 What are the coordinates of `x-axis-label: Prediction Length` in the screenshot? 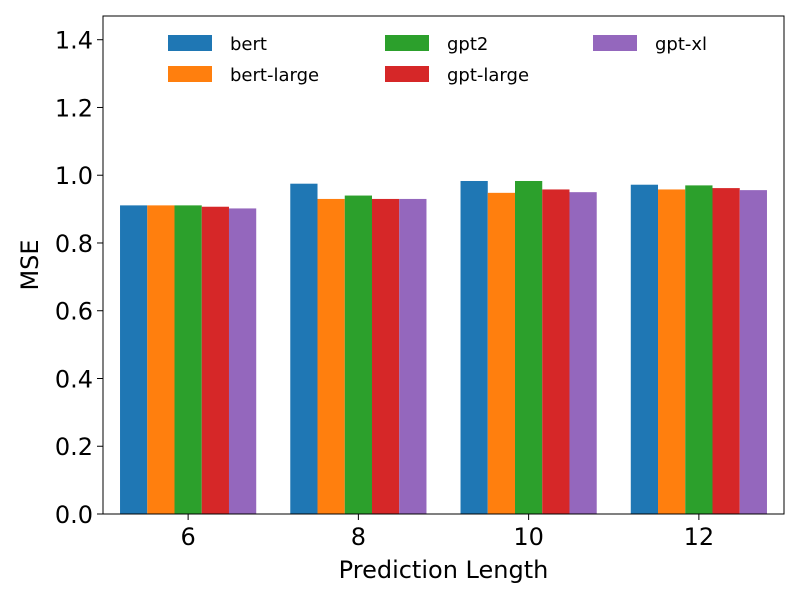 It's located at (444, 570).